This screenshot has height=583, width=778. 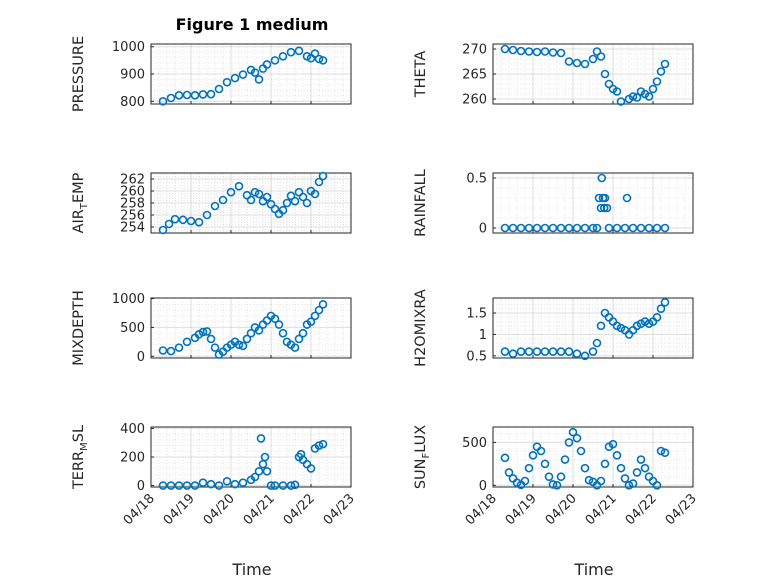 I want to click on y-axis-label: RAINFALL, so click(x=421, y=203).